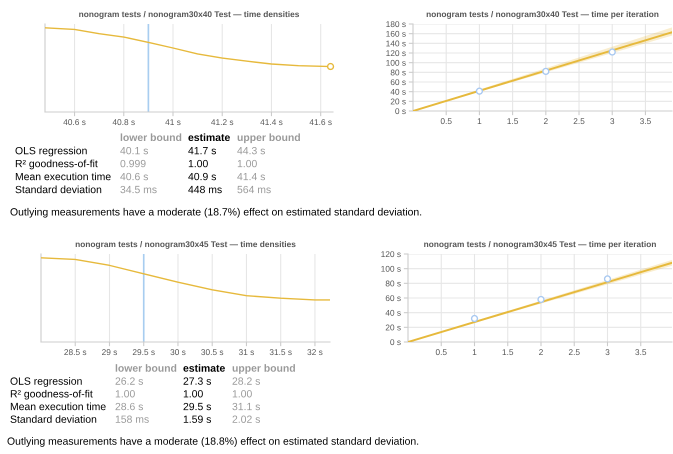  Describe the element at coordinates (396, 43) in the screenshot. I see `y-tick-label: 140 s` at that location.